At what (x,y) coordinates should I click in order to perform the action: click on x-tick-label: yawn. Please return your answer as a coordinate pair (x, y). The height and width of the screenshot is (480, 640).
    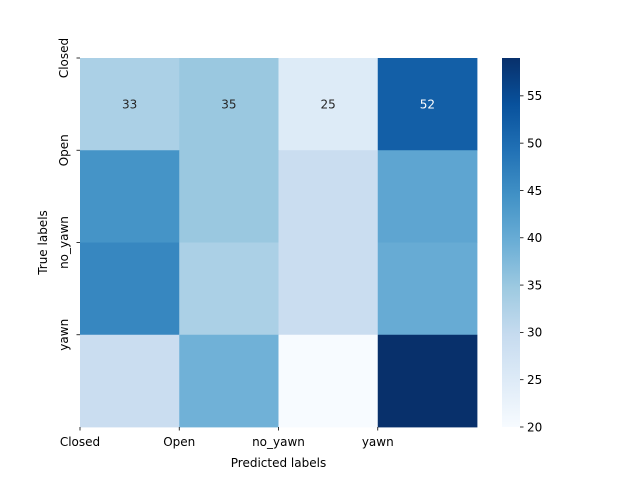
    Looking at the image, I should click on (378, 442).